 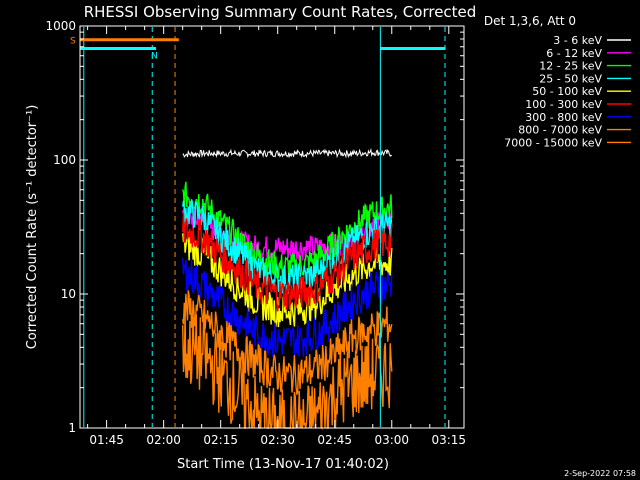 I want to click on x-tick-label: 03:00, so click(x=391, y=440).